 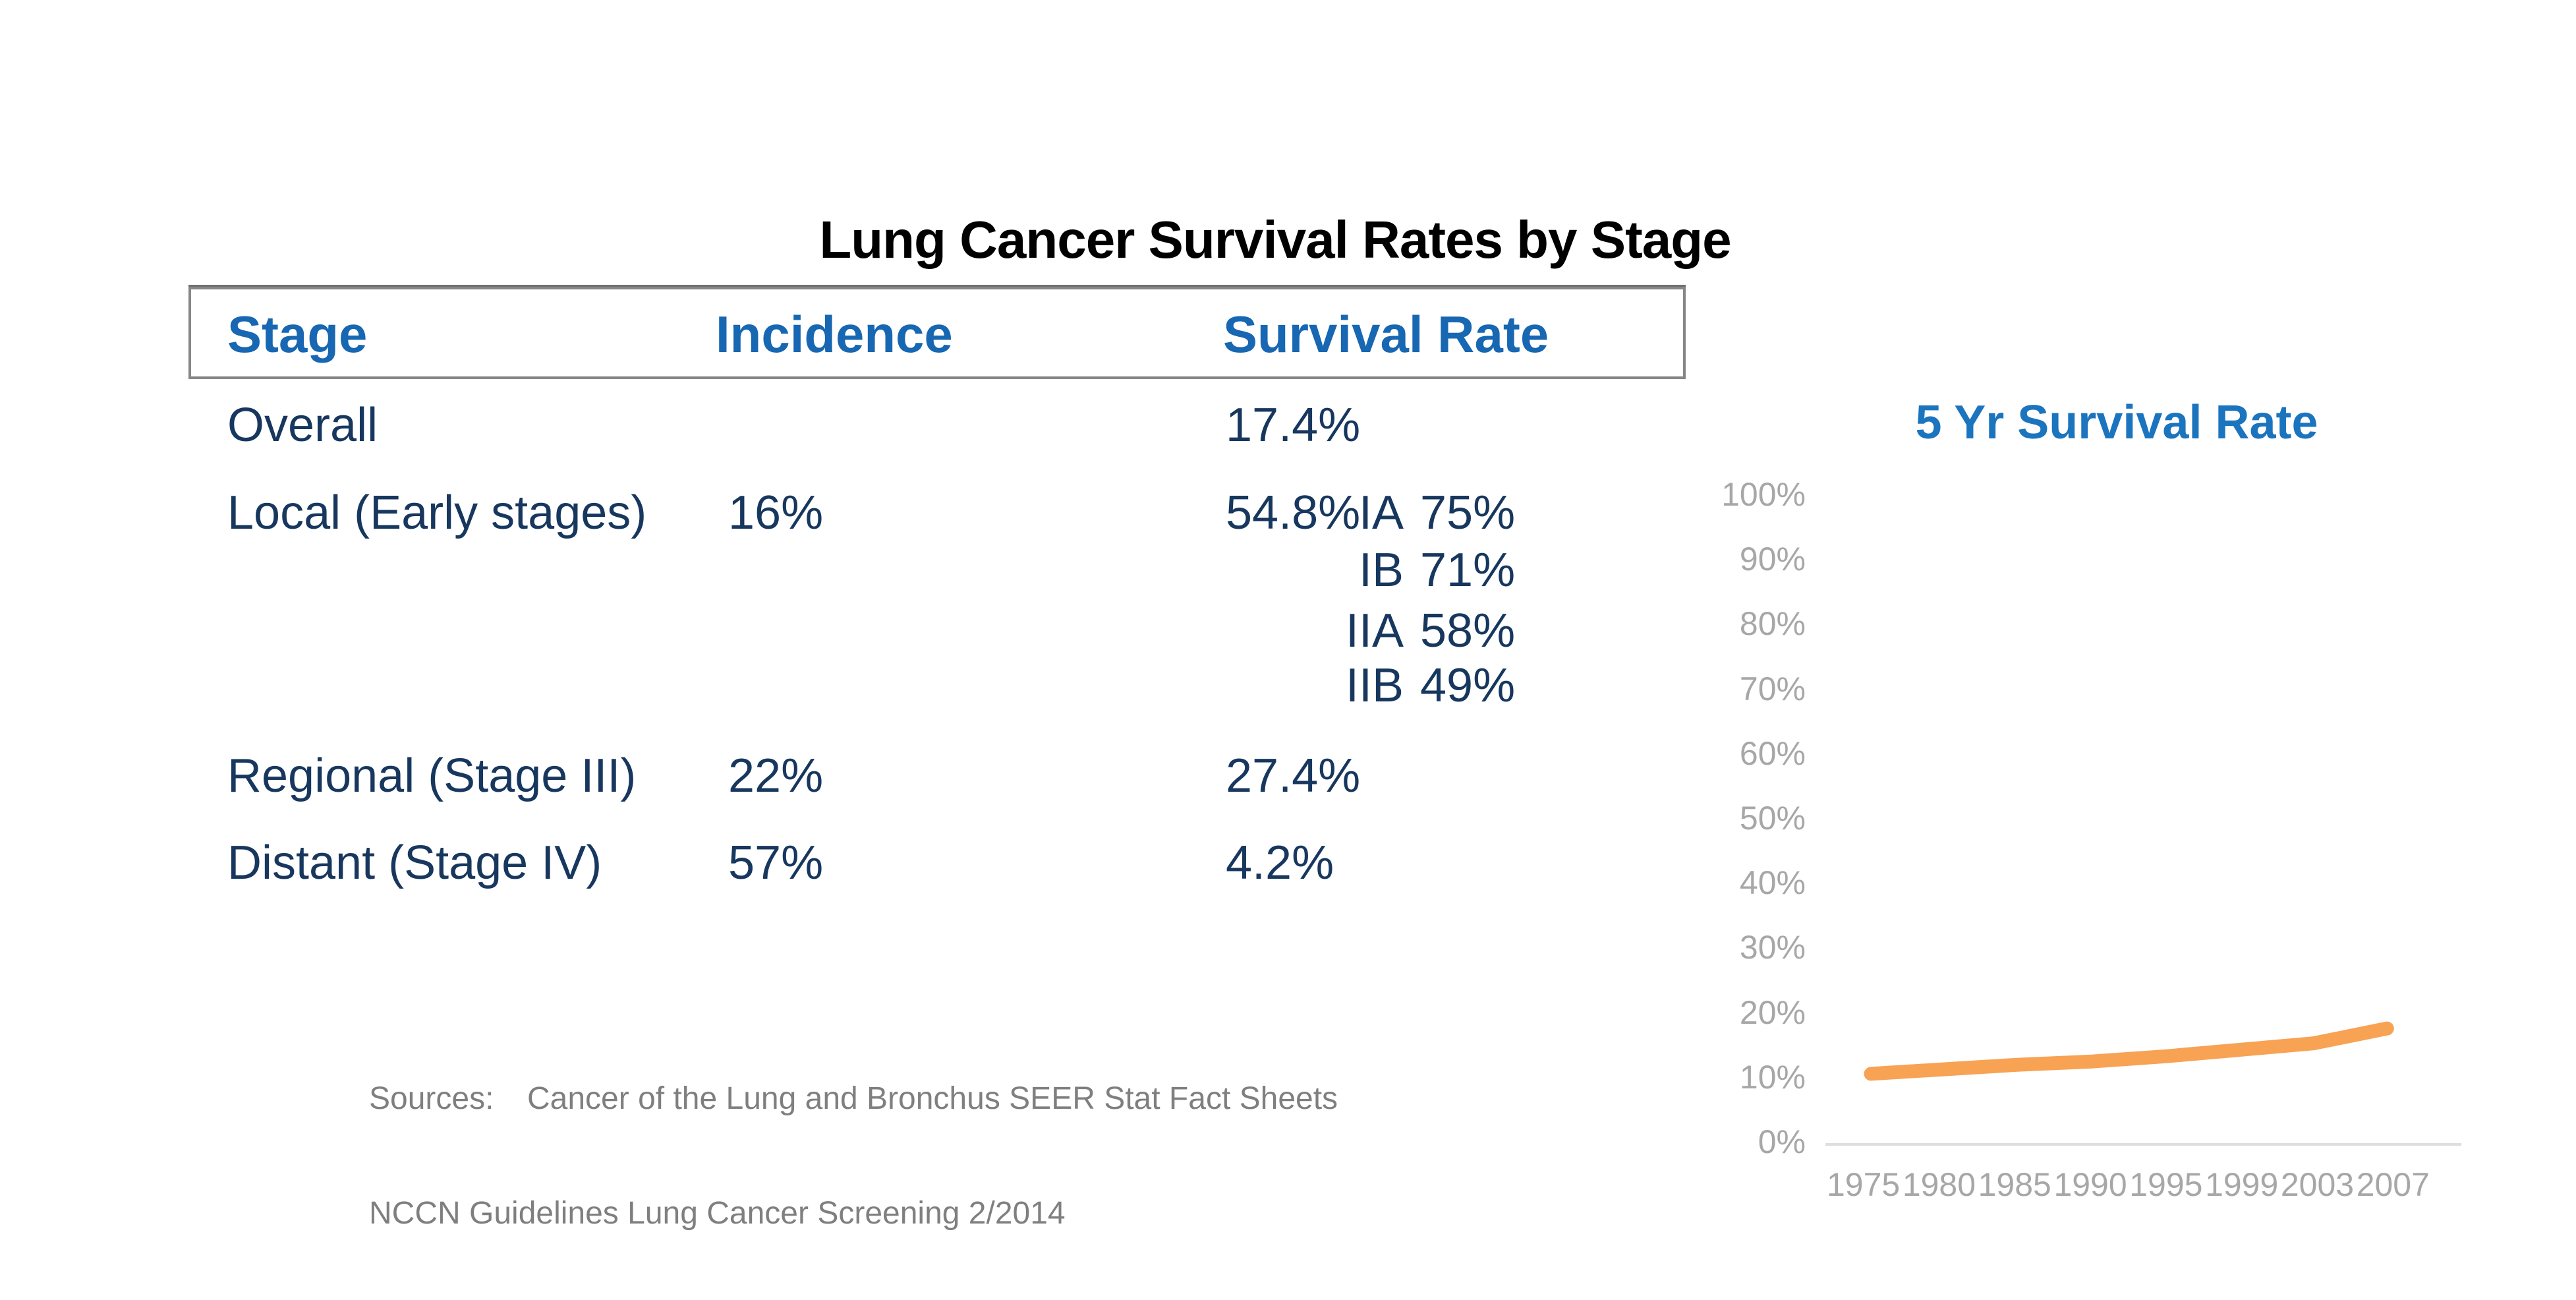 I want to click on table-row-survival: 4.2%, so click(x=1280, y=863).